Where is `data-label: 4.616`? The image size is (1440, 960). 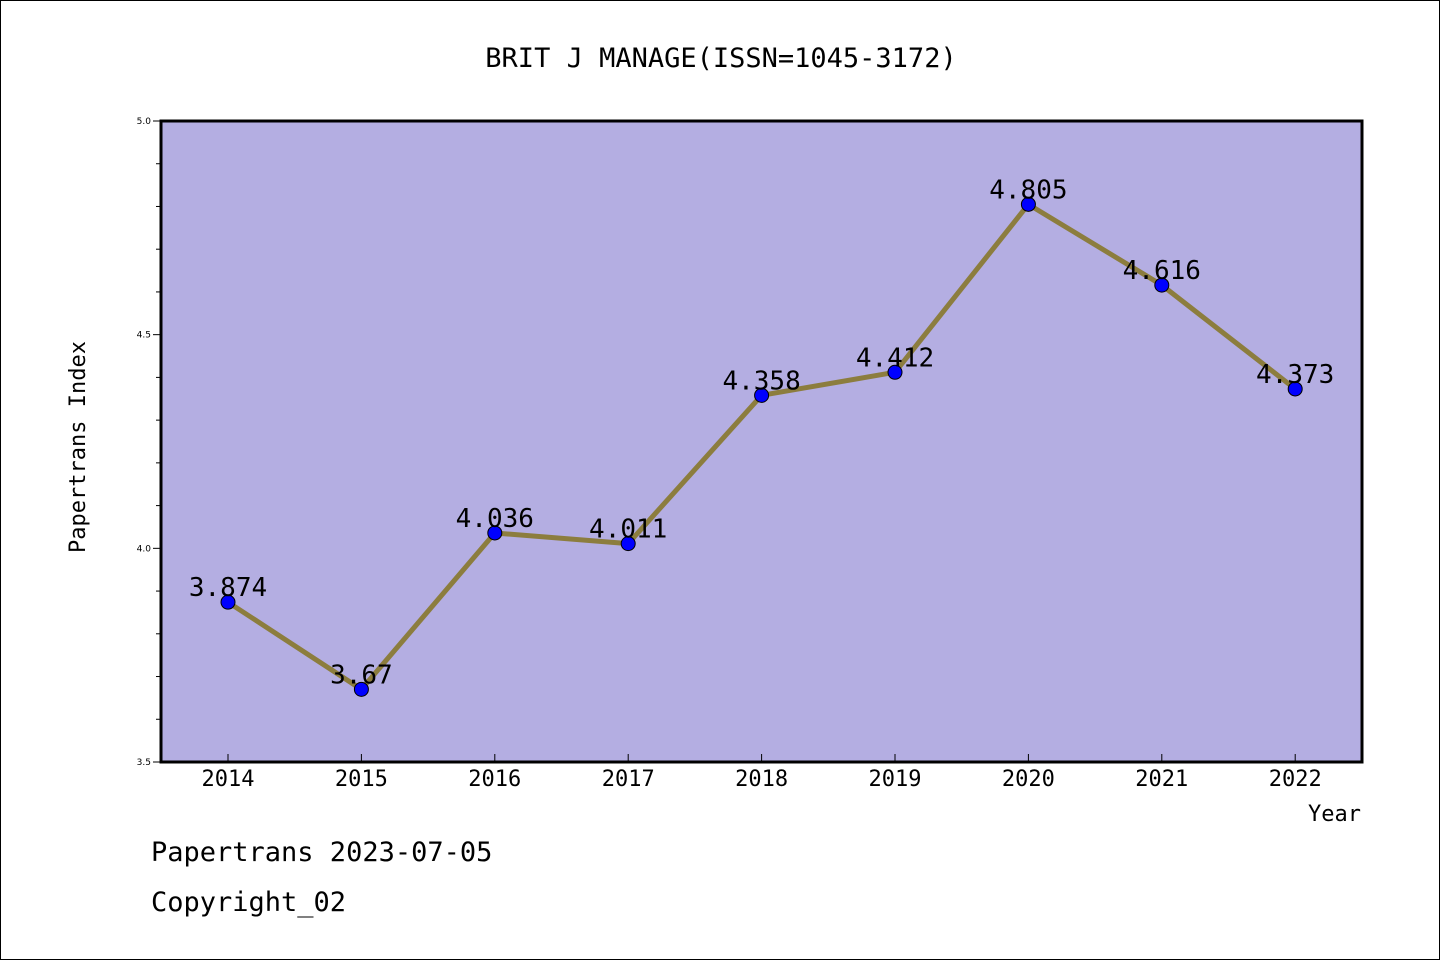 data-label: 4.616 is located at coordinates (1162, 271).